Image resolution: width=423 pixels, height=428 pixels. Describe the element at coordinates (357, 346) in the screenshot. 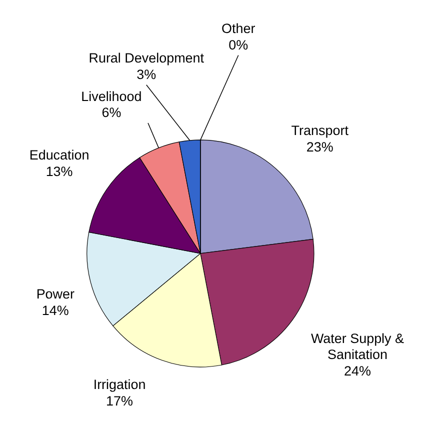

I see `slice-label: Water Supply & Sanitation` at that location.